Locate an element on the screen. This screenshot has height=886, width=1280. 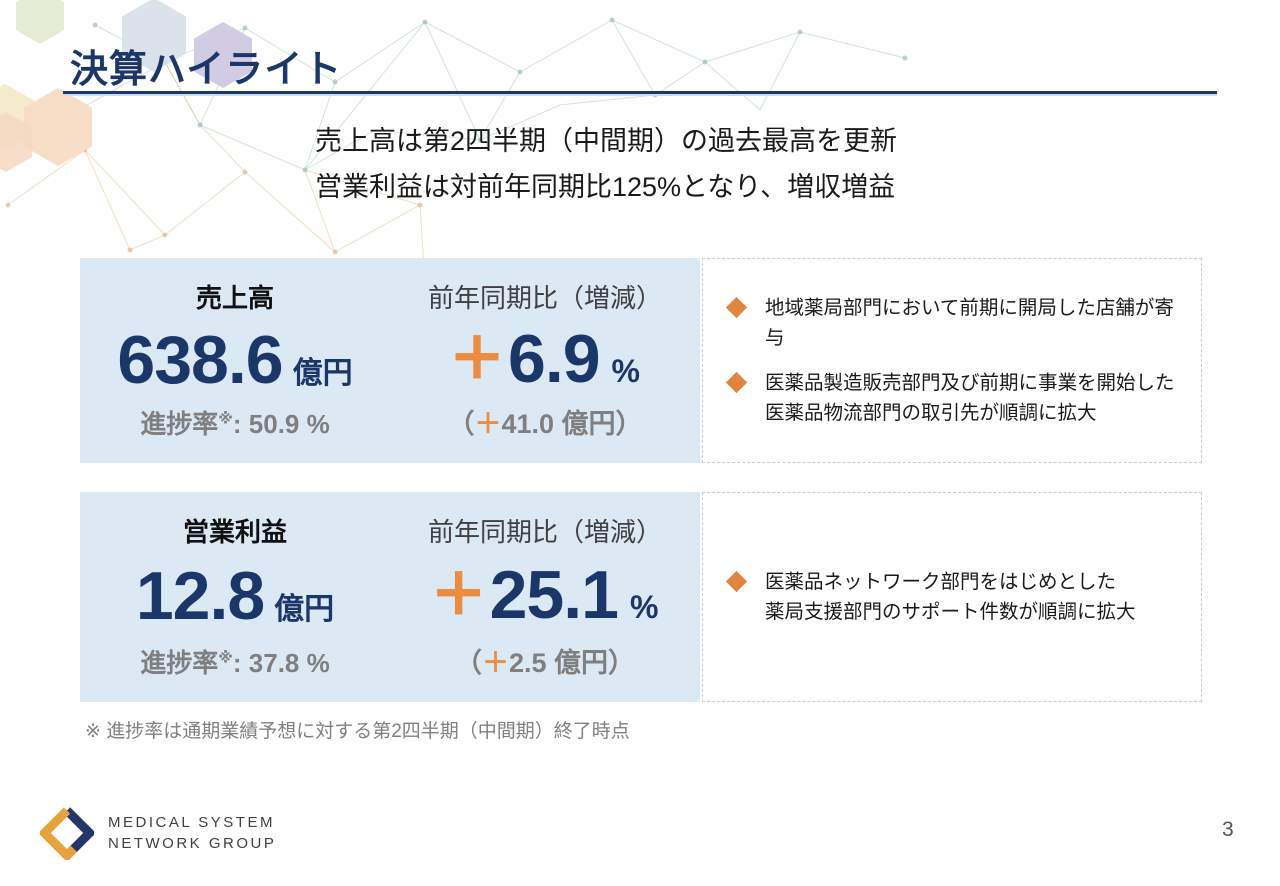
yoy-change-row: ＋ 6.9 % is located at coordinates (544, 358).